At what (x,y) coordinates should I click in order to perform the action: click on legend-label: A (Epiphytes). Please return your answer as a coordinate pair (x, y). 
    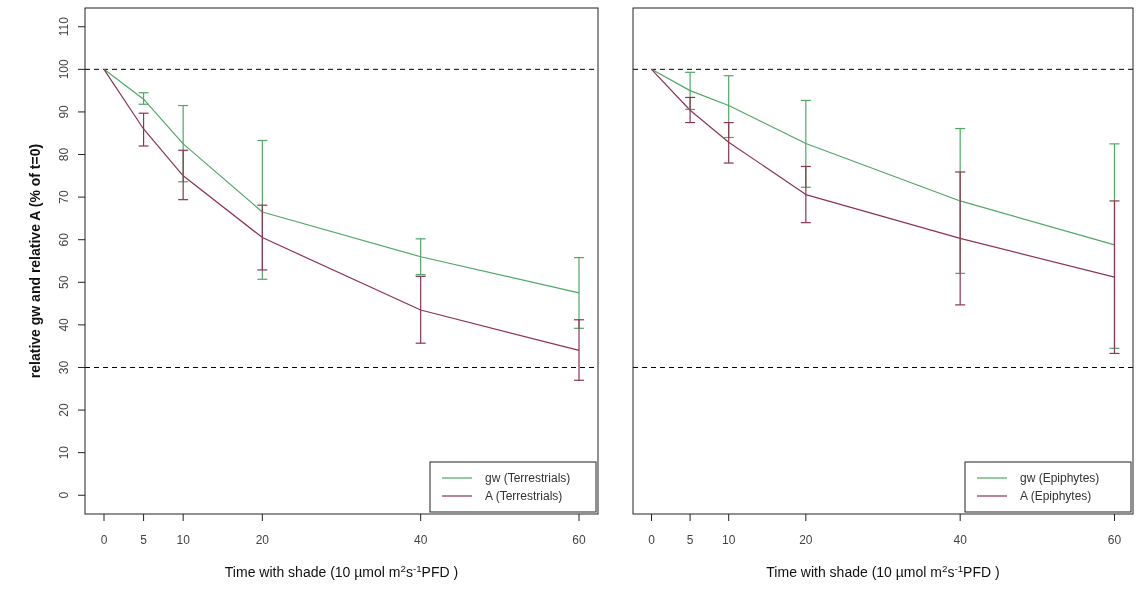
    Looking at the image, I should click on (1056, 496).